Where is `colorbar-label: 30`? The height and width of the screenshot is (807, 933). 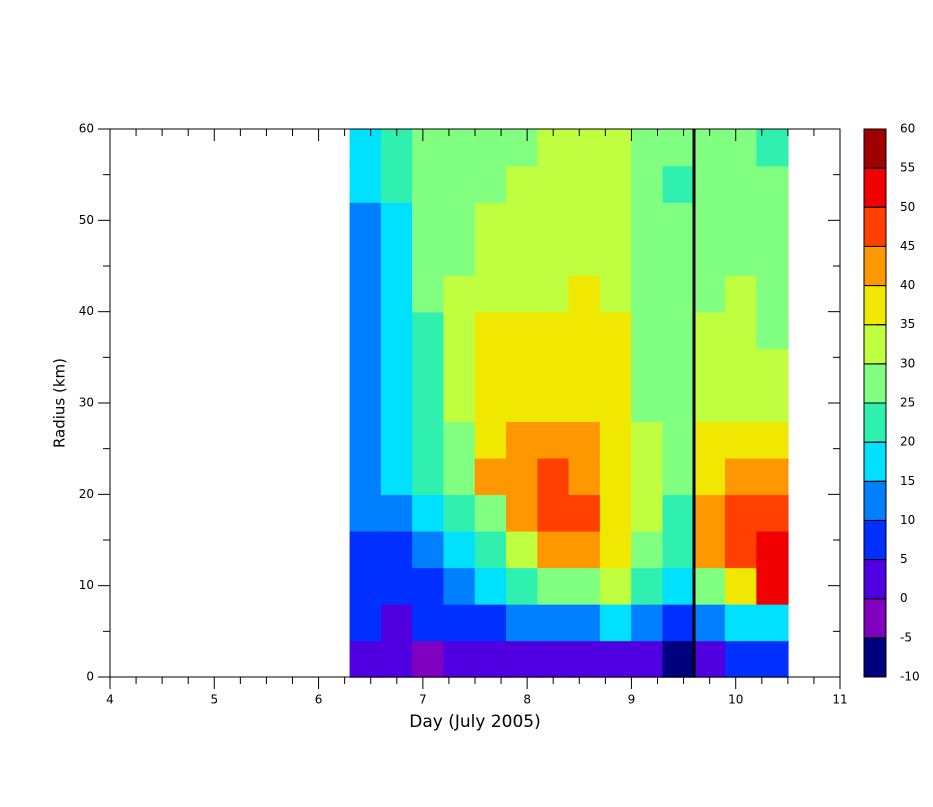
colorbar-label: 30 is located at coordinates (907, 363).